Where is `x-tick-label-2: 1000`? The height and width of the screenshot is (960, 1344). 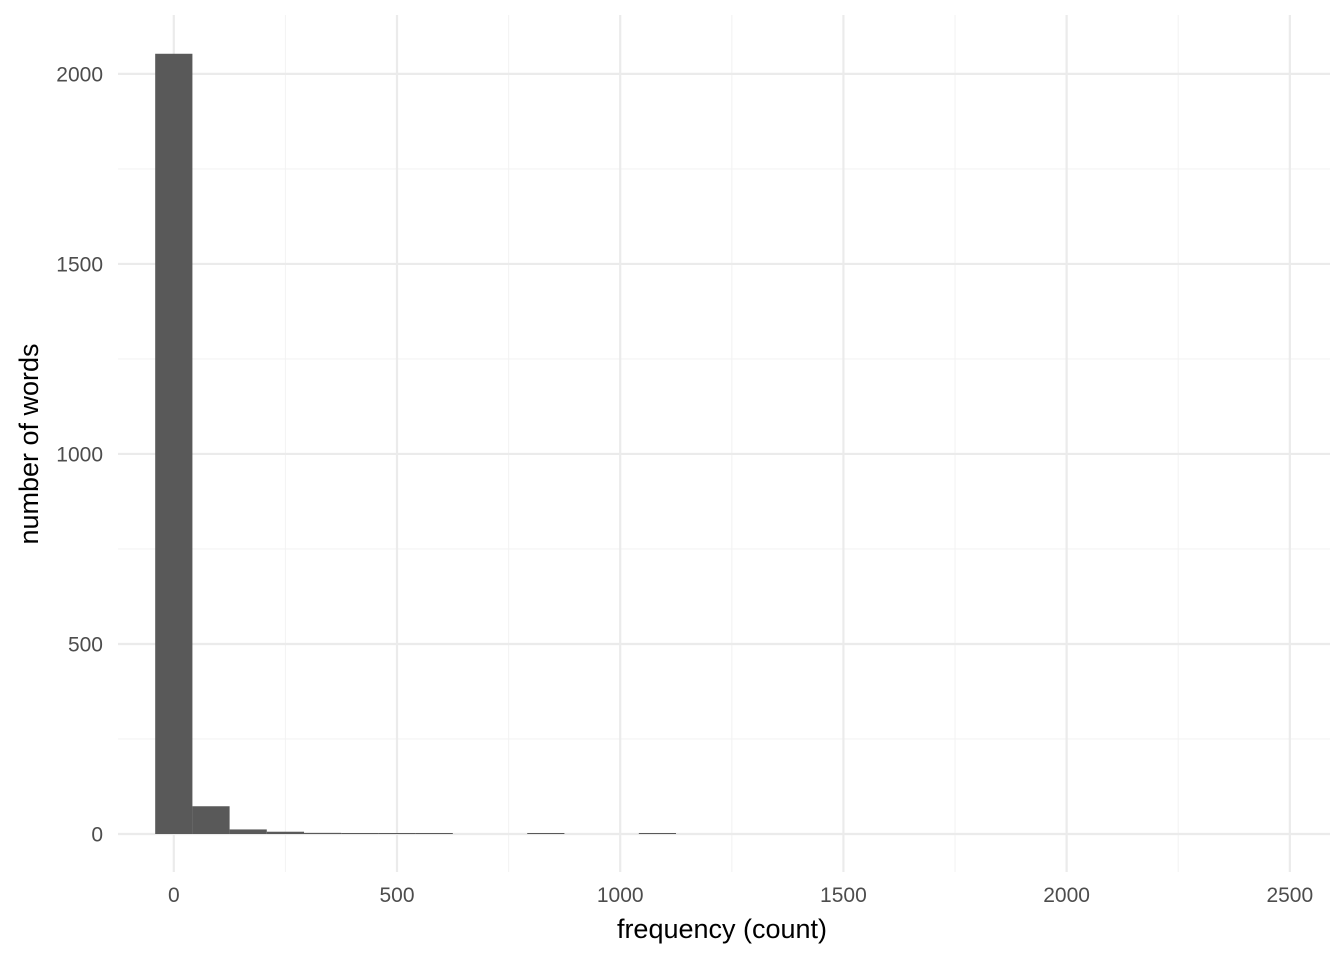
x-tick-label-2: 1000 is located at coordinates (620, 895).